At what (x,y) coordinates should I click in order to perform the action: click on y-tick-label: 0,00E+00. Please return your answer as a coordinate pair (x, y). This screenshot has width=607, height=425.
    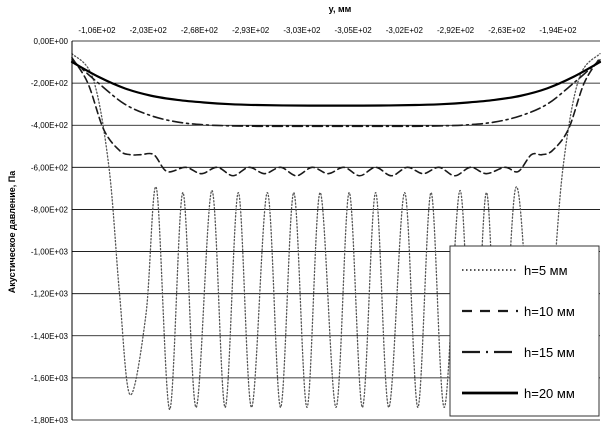
    Looking at the image, I should click on (51, 41).